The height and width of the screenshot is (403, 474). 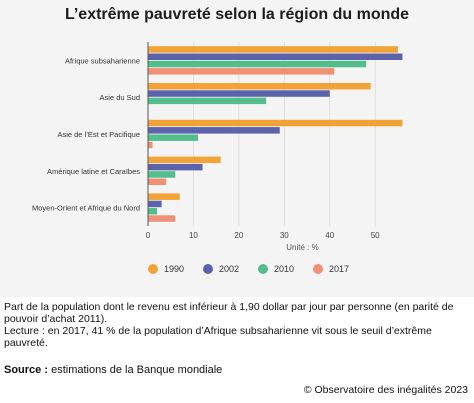 What do you see at coordinates (284, 269) in the screenshot?
I see `legend-label: 2010` at bounding box center [284, 269].